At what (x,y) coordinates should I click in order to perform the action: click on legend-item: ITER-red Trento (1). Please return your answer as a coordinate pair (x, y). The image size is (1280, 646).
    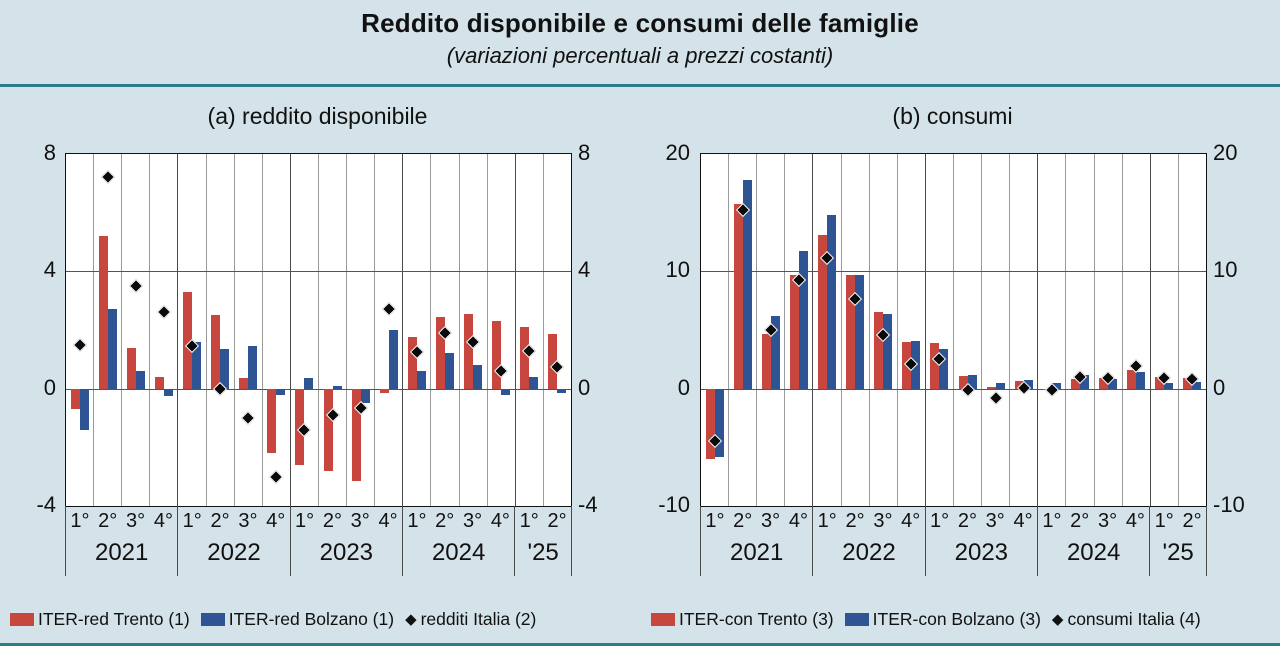
    Looking at the image, I should click on (100, 619).